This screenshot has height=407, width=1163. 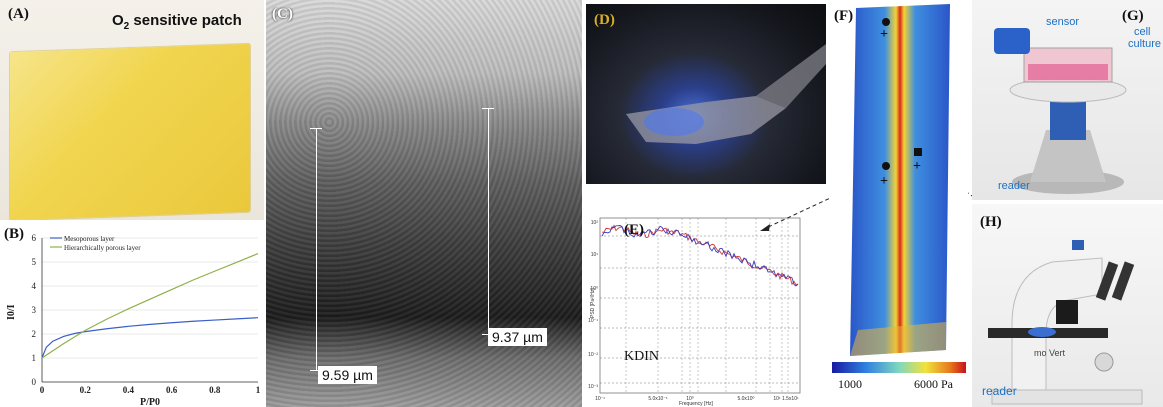 What do you see at coordinates (690, 399) in the screenshot?
I see `e-xtick-label: 10⁰` at bounding box center [690, 399].